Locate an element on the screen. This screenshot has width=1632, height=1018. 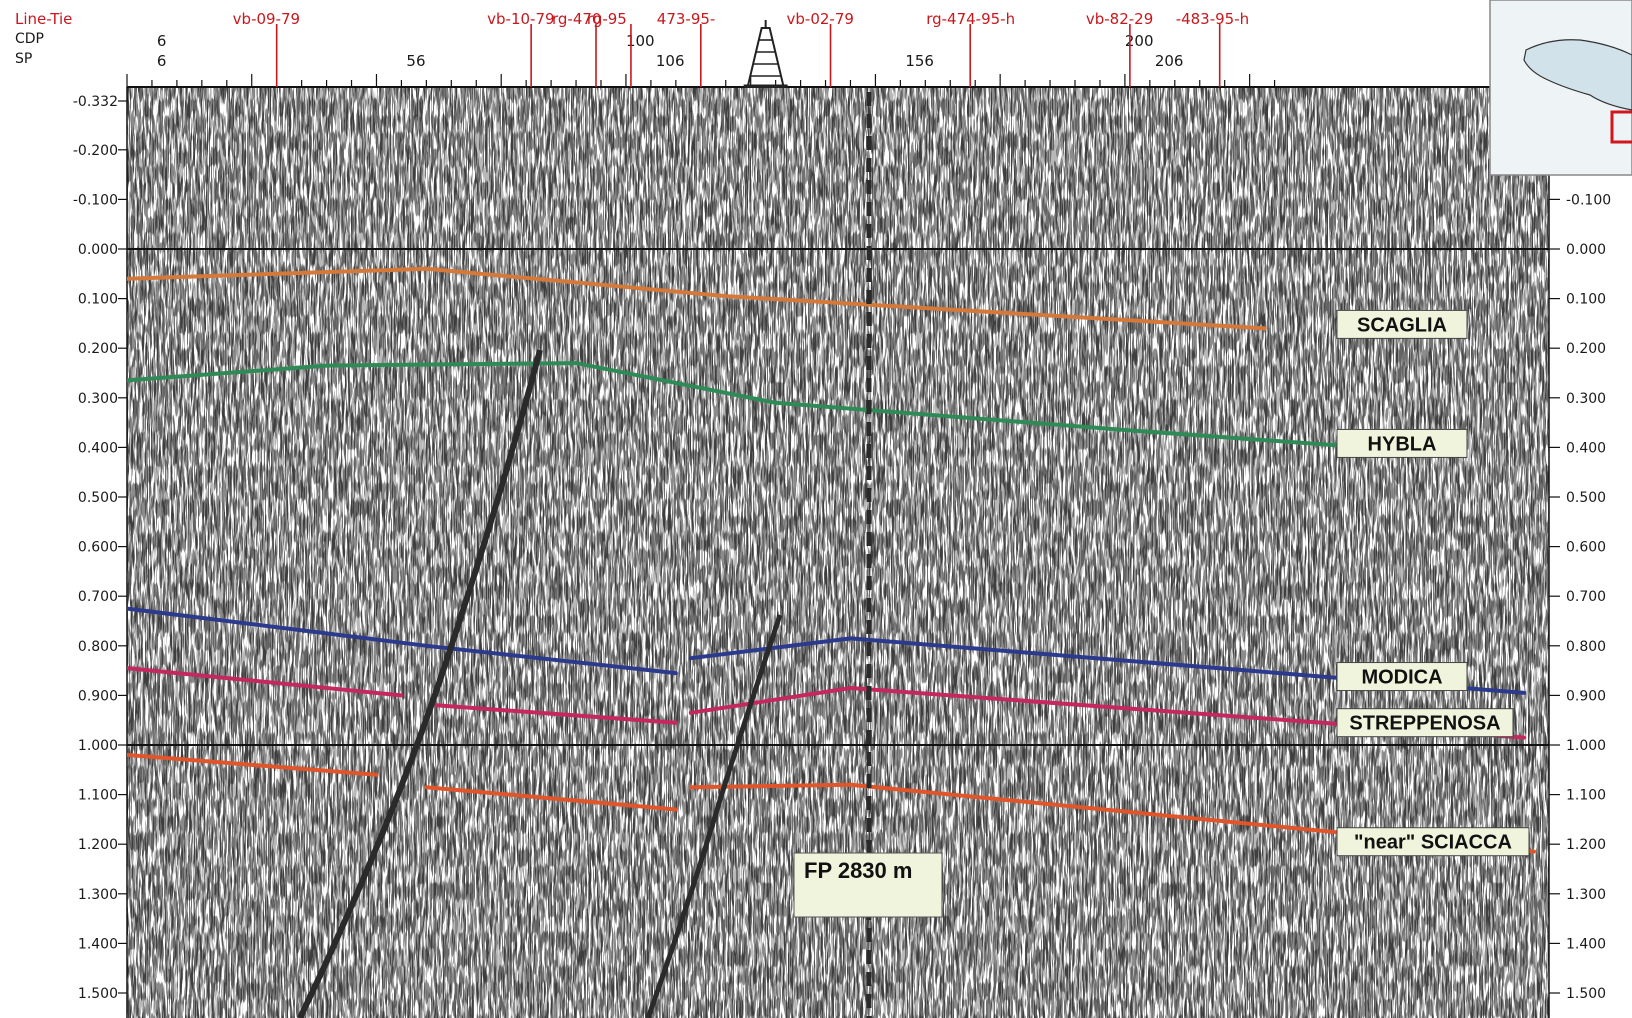
left-axis-label: 1.200 is located at coordinates (98, 845).